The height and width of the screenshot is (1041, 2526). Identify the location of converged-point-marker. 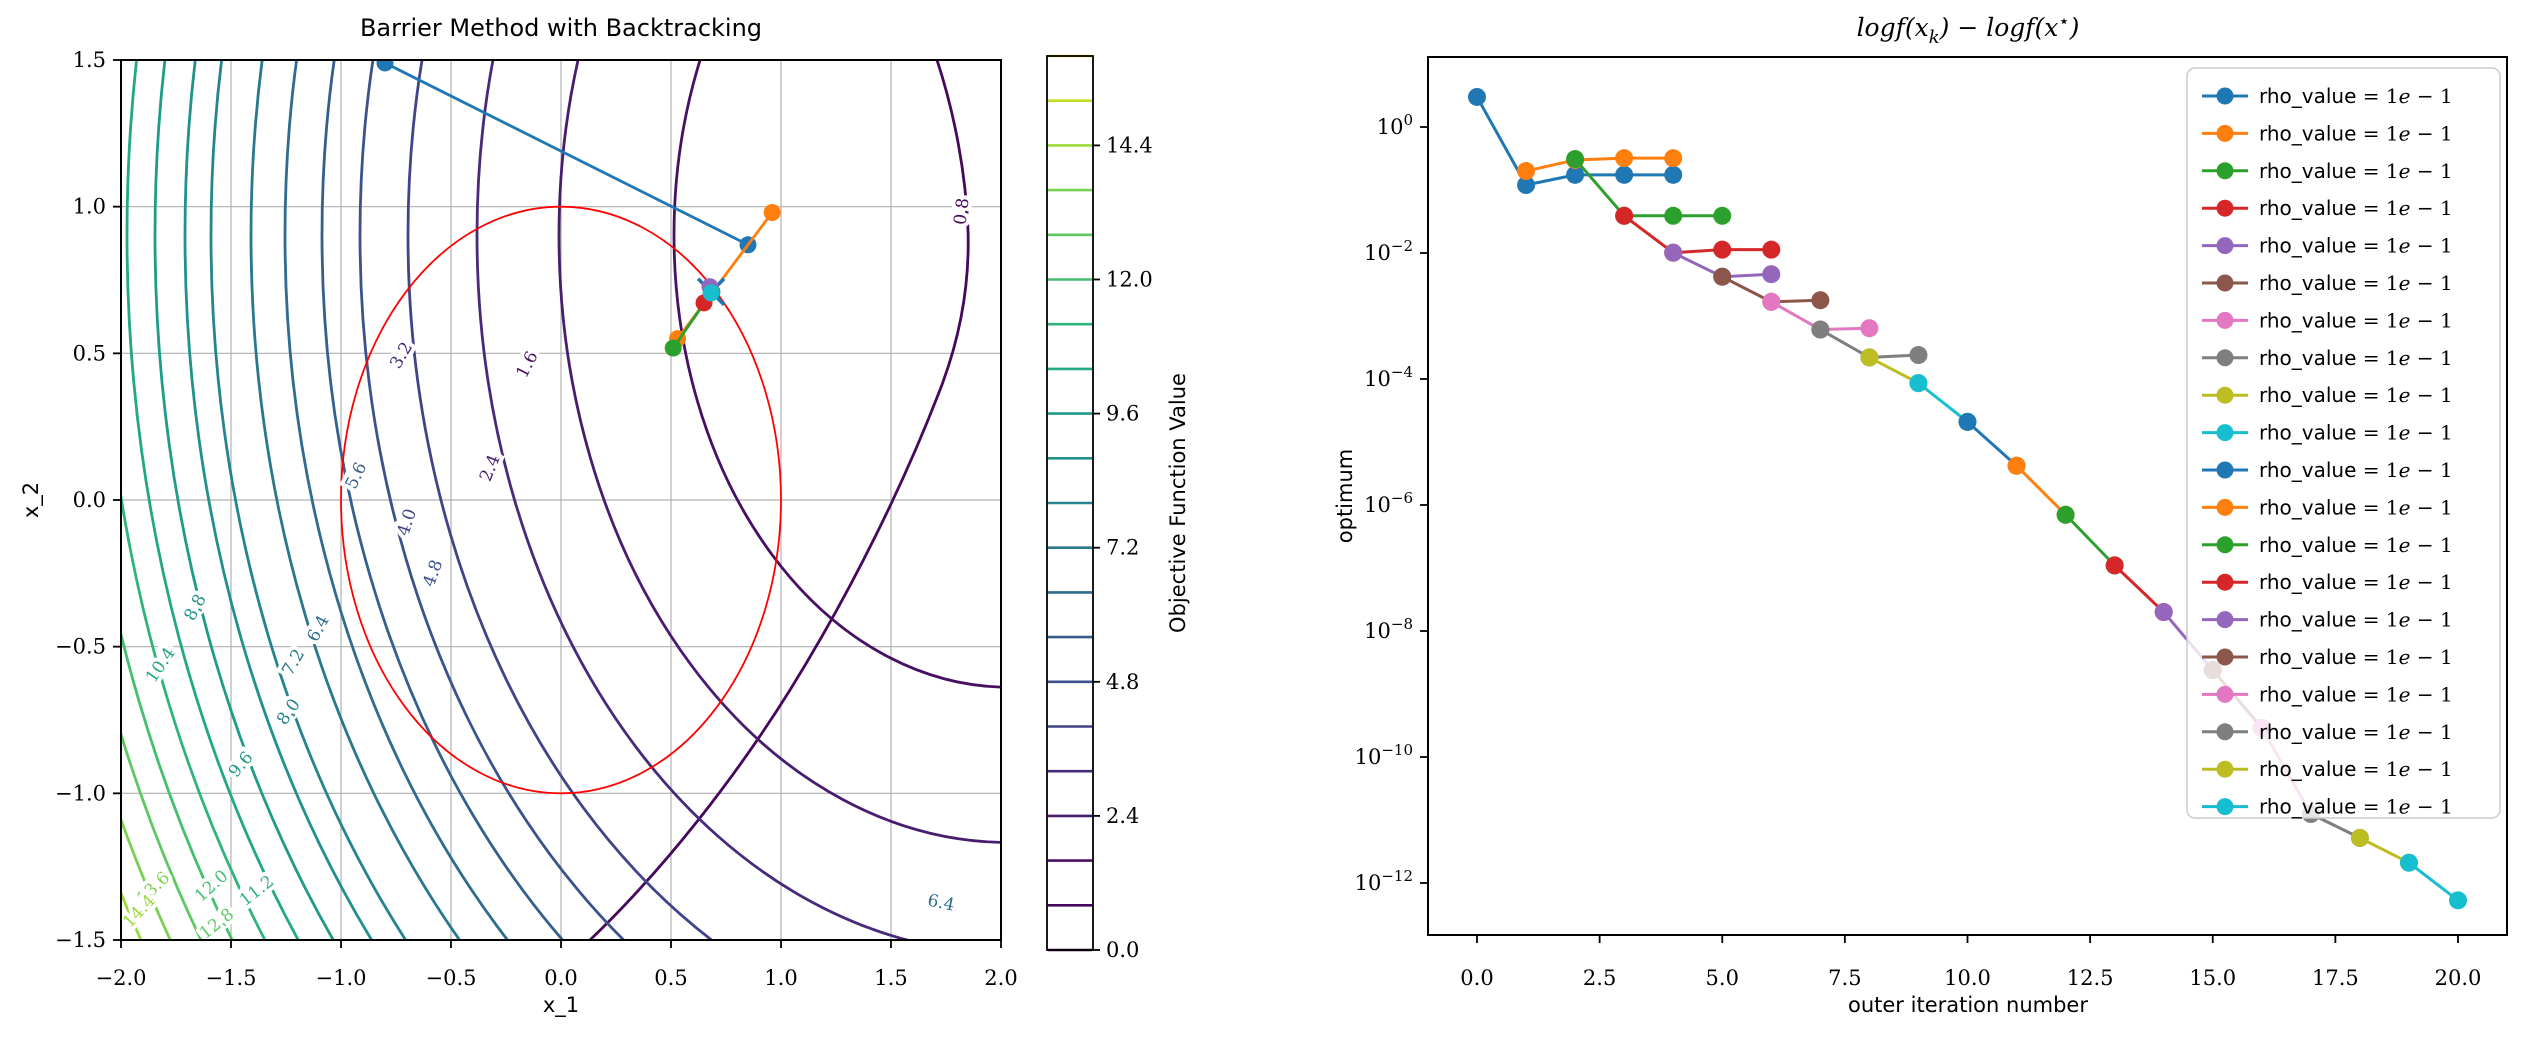
(711, 293).